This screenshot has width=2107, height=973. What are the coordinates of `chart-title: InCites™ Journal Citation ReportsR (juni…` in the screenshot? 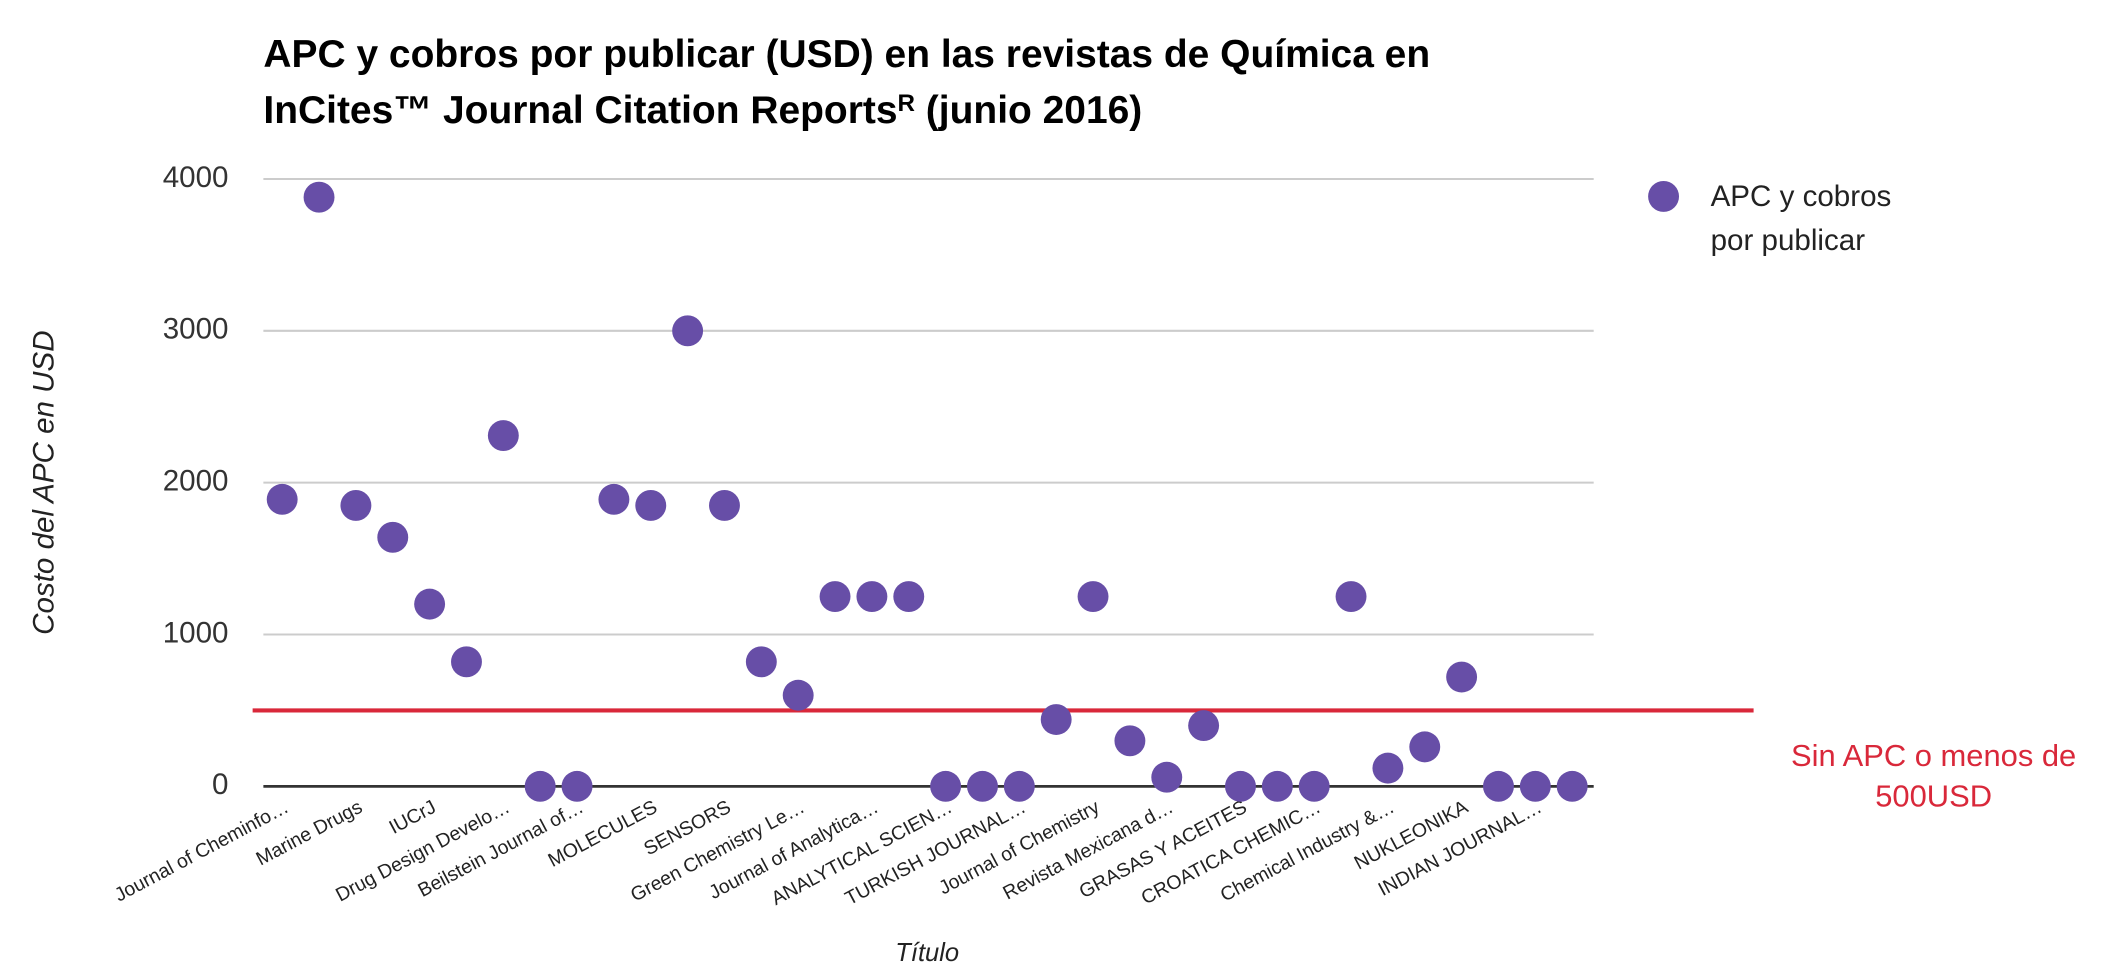 It's located at (702, 110).